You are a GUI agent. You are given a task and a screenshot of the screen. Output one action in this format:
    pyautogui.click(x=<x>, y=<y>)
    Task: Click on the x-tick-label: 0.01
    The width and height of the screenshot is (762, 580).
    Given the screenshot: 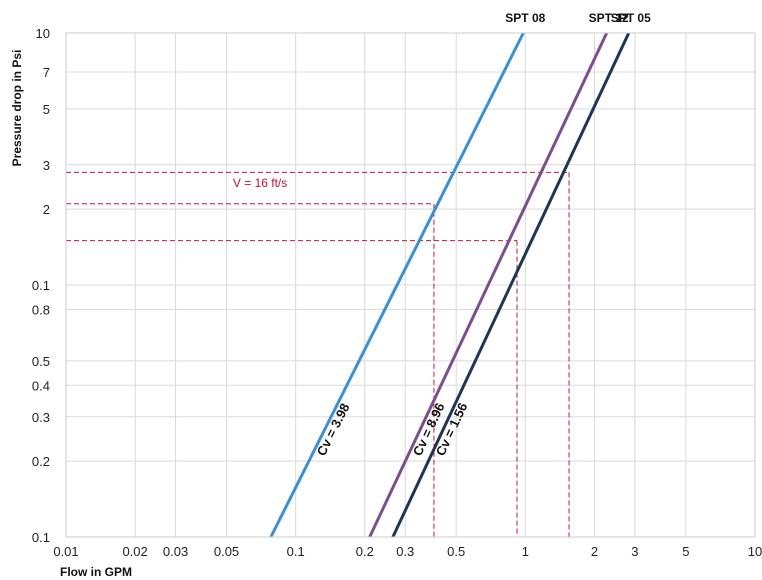 What is the action you would take?
    pyautogui.click(x=65, y=551)
    